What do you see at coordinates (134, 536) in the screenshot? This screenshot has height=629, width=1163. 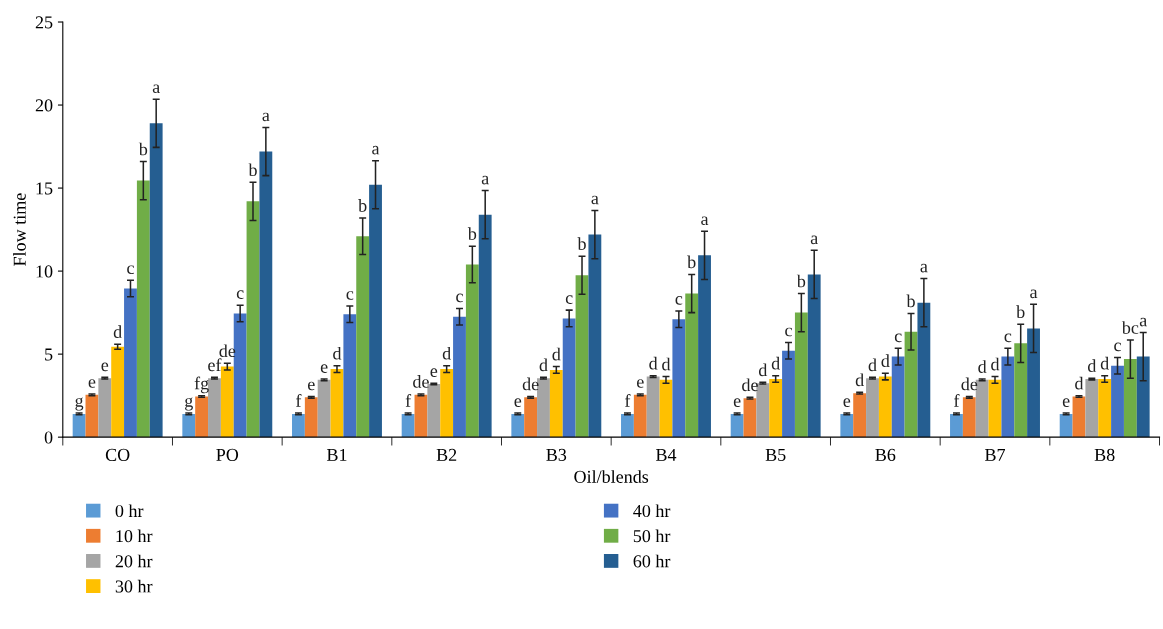 I see `legend-label: 10 hr` at bounding box center [134, 536].